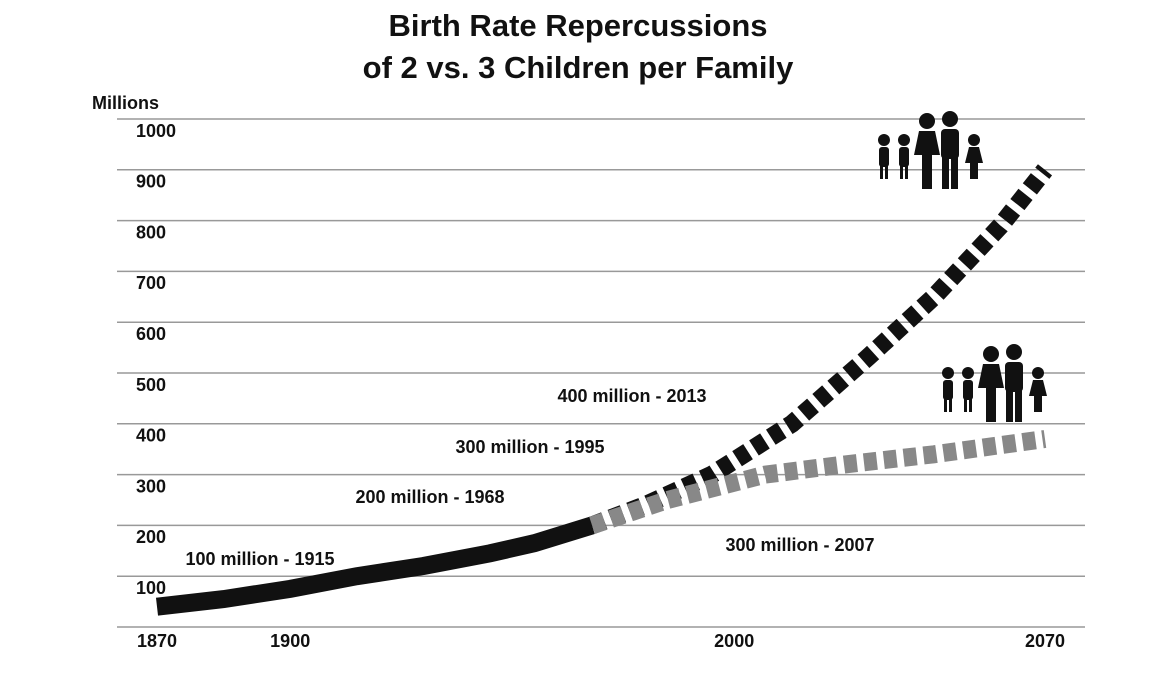  Describe the element at coordinates (734, 641) in the screenshot. I see `x-tick-label: 2000` at that location.